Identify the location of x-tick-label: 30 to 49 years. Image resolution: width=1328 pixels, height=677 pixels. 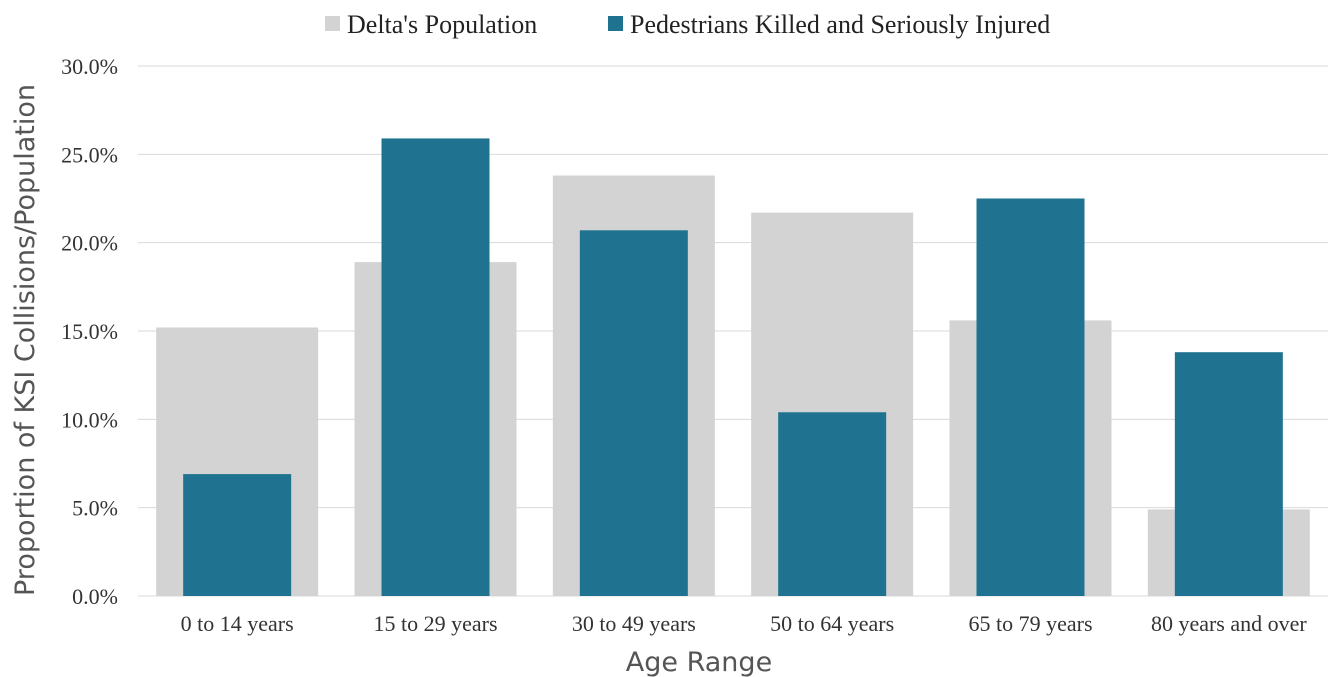
(634, 623).